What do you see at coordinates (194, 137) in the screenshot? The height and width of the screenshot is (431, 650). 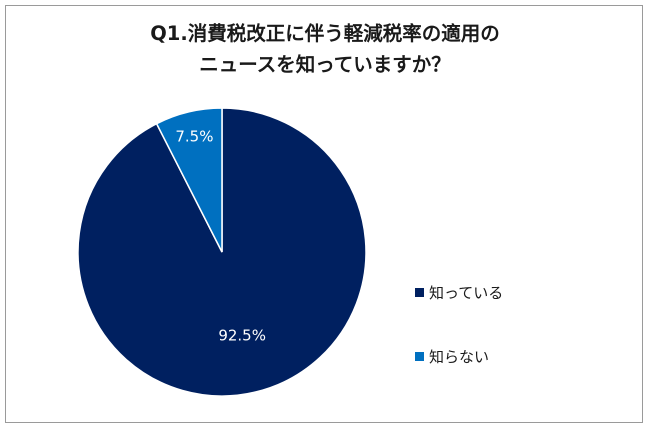 I see `data-label-unaware: 7.5%` at bounding box center [194, 137].